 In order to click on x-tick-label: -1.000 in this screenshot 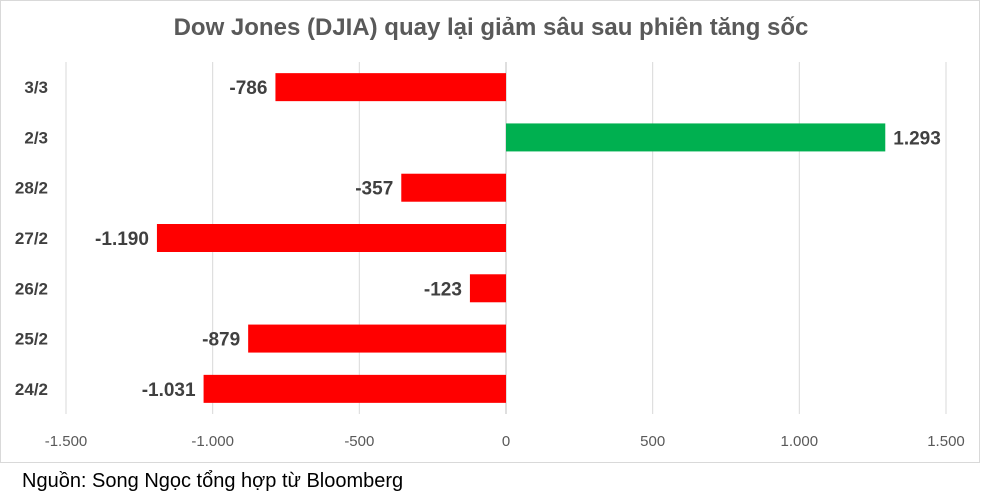, I will do `click(212, 441)`.